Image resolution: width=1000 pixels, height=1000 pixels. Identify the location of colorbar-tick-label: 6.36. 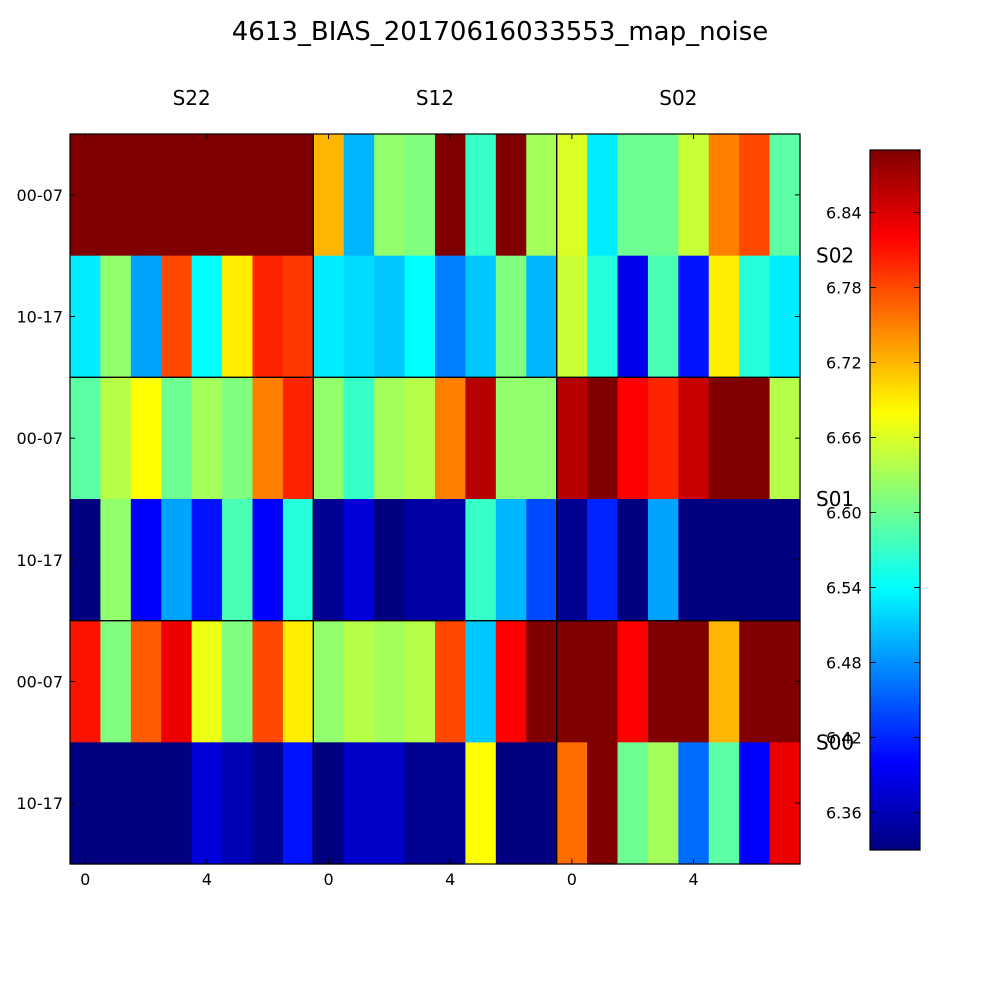
(844, 813).